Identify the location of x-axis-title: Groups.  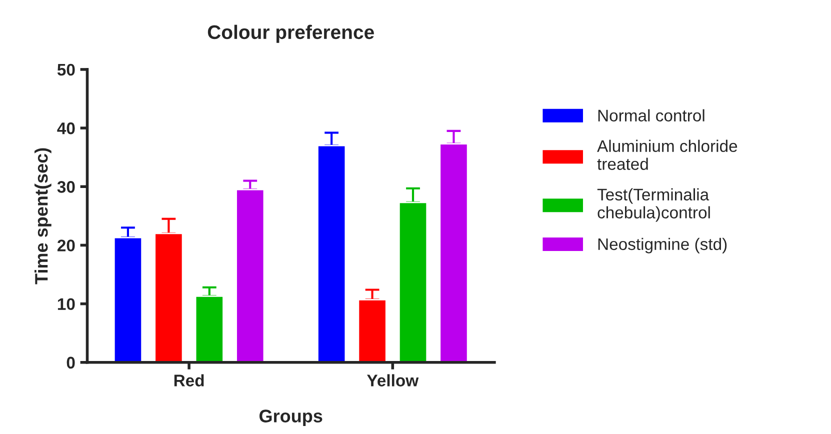
(290, 418).